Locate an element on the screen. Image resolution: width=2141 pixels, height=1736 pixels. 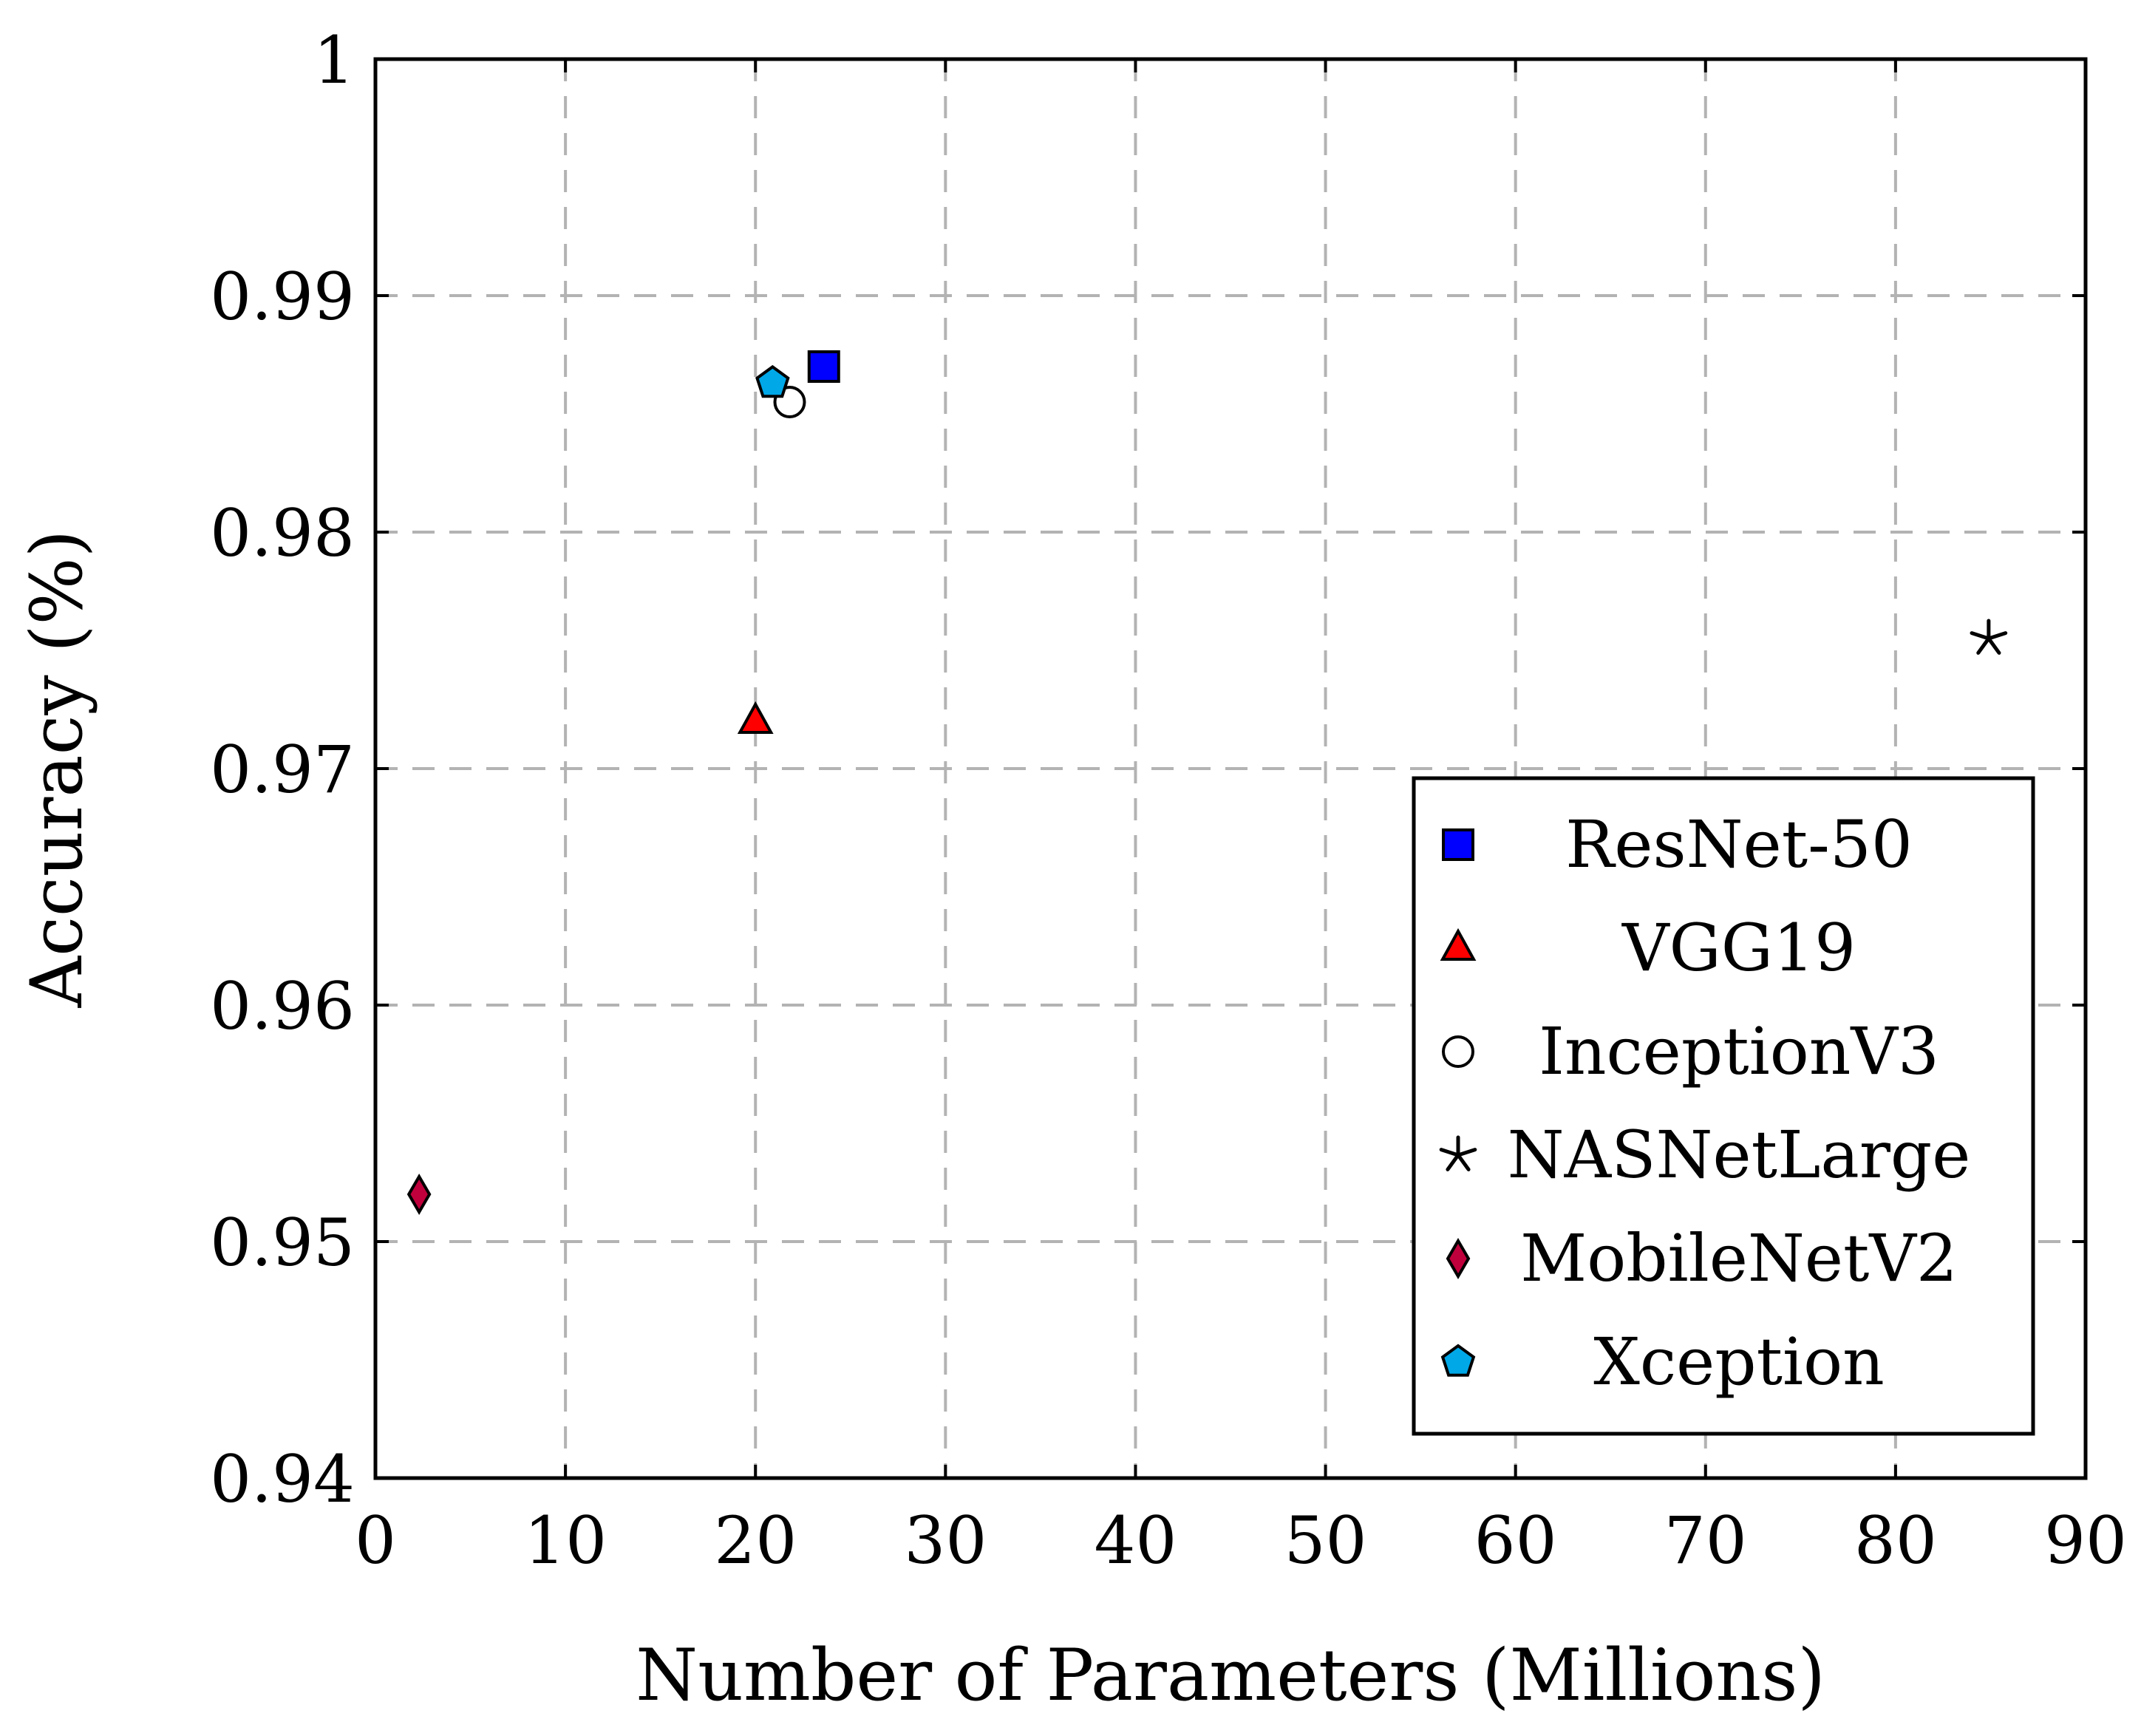
x-tick-label: 30 is located at coordinates (945, 1540).